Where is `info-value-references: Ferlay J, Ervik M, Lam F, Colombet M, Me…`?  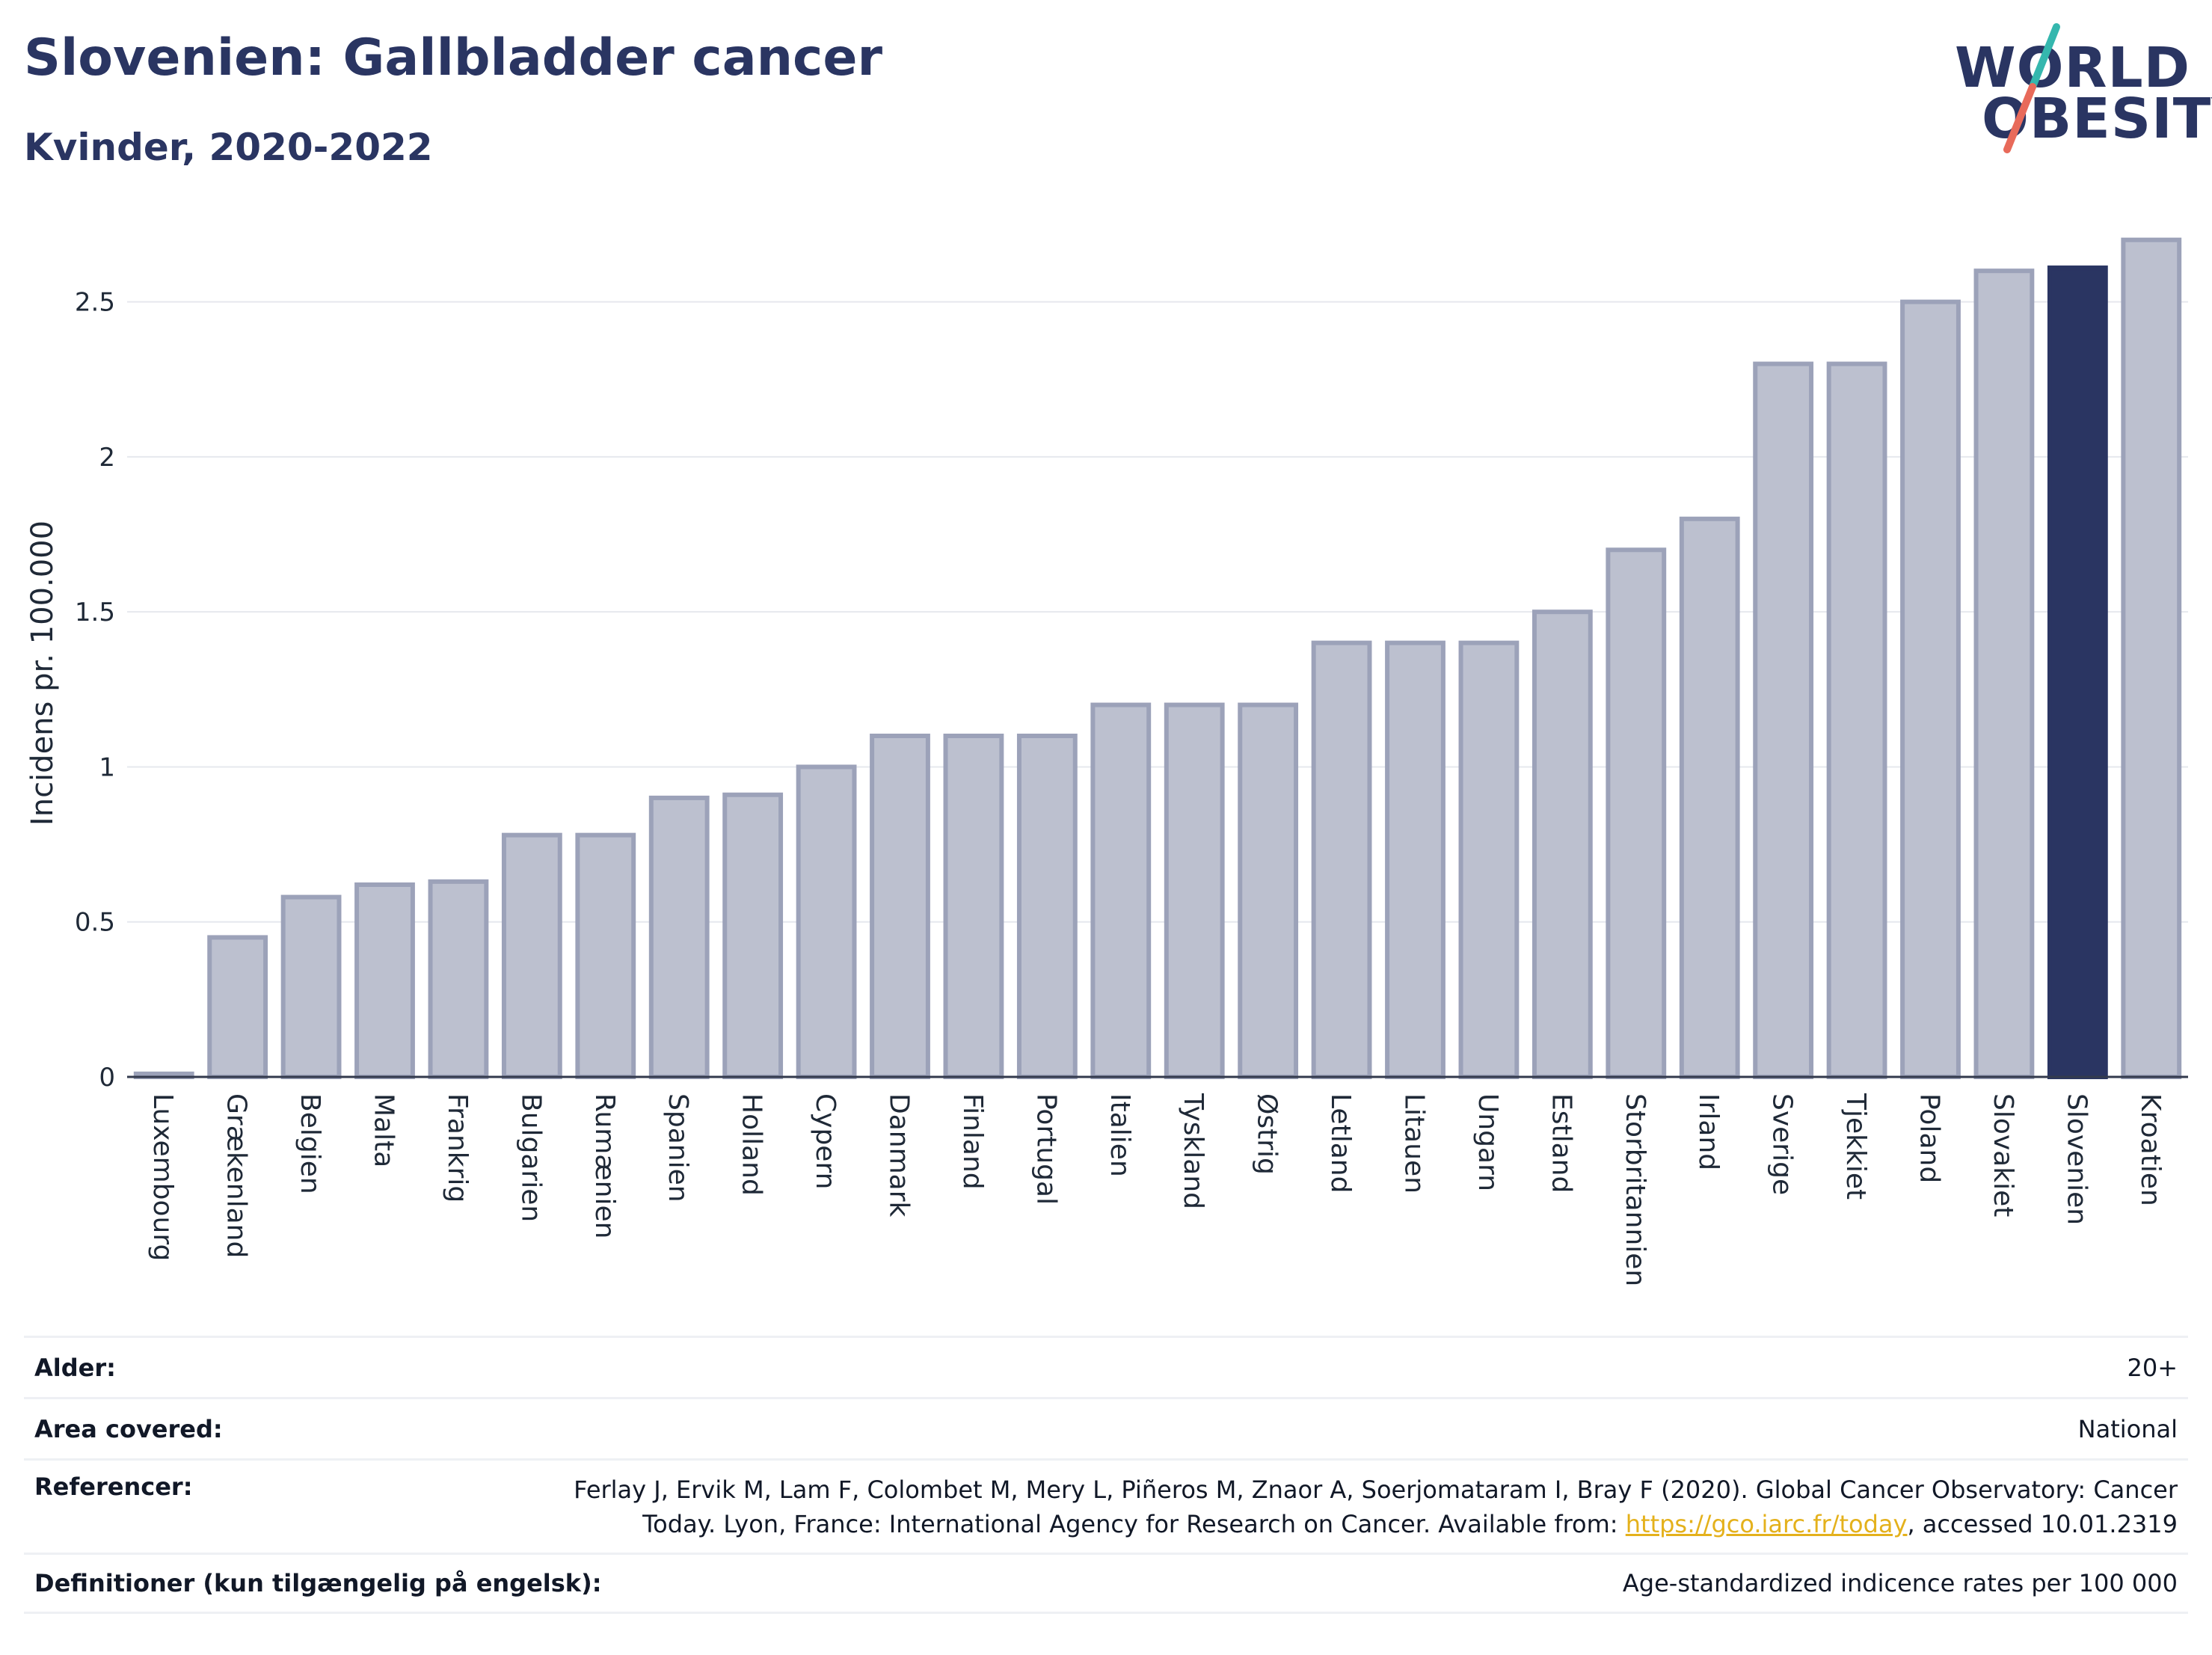
info-value-references: Ferlay J, Ervik M, Lam F, Colombet M, Me… is located at coordinates (1376, 1507).